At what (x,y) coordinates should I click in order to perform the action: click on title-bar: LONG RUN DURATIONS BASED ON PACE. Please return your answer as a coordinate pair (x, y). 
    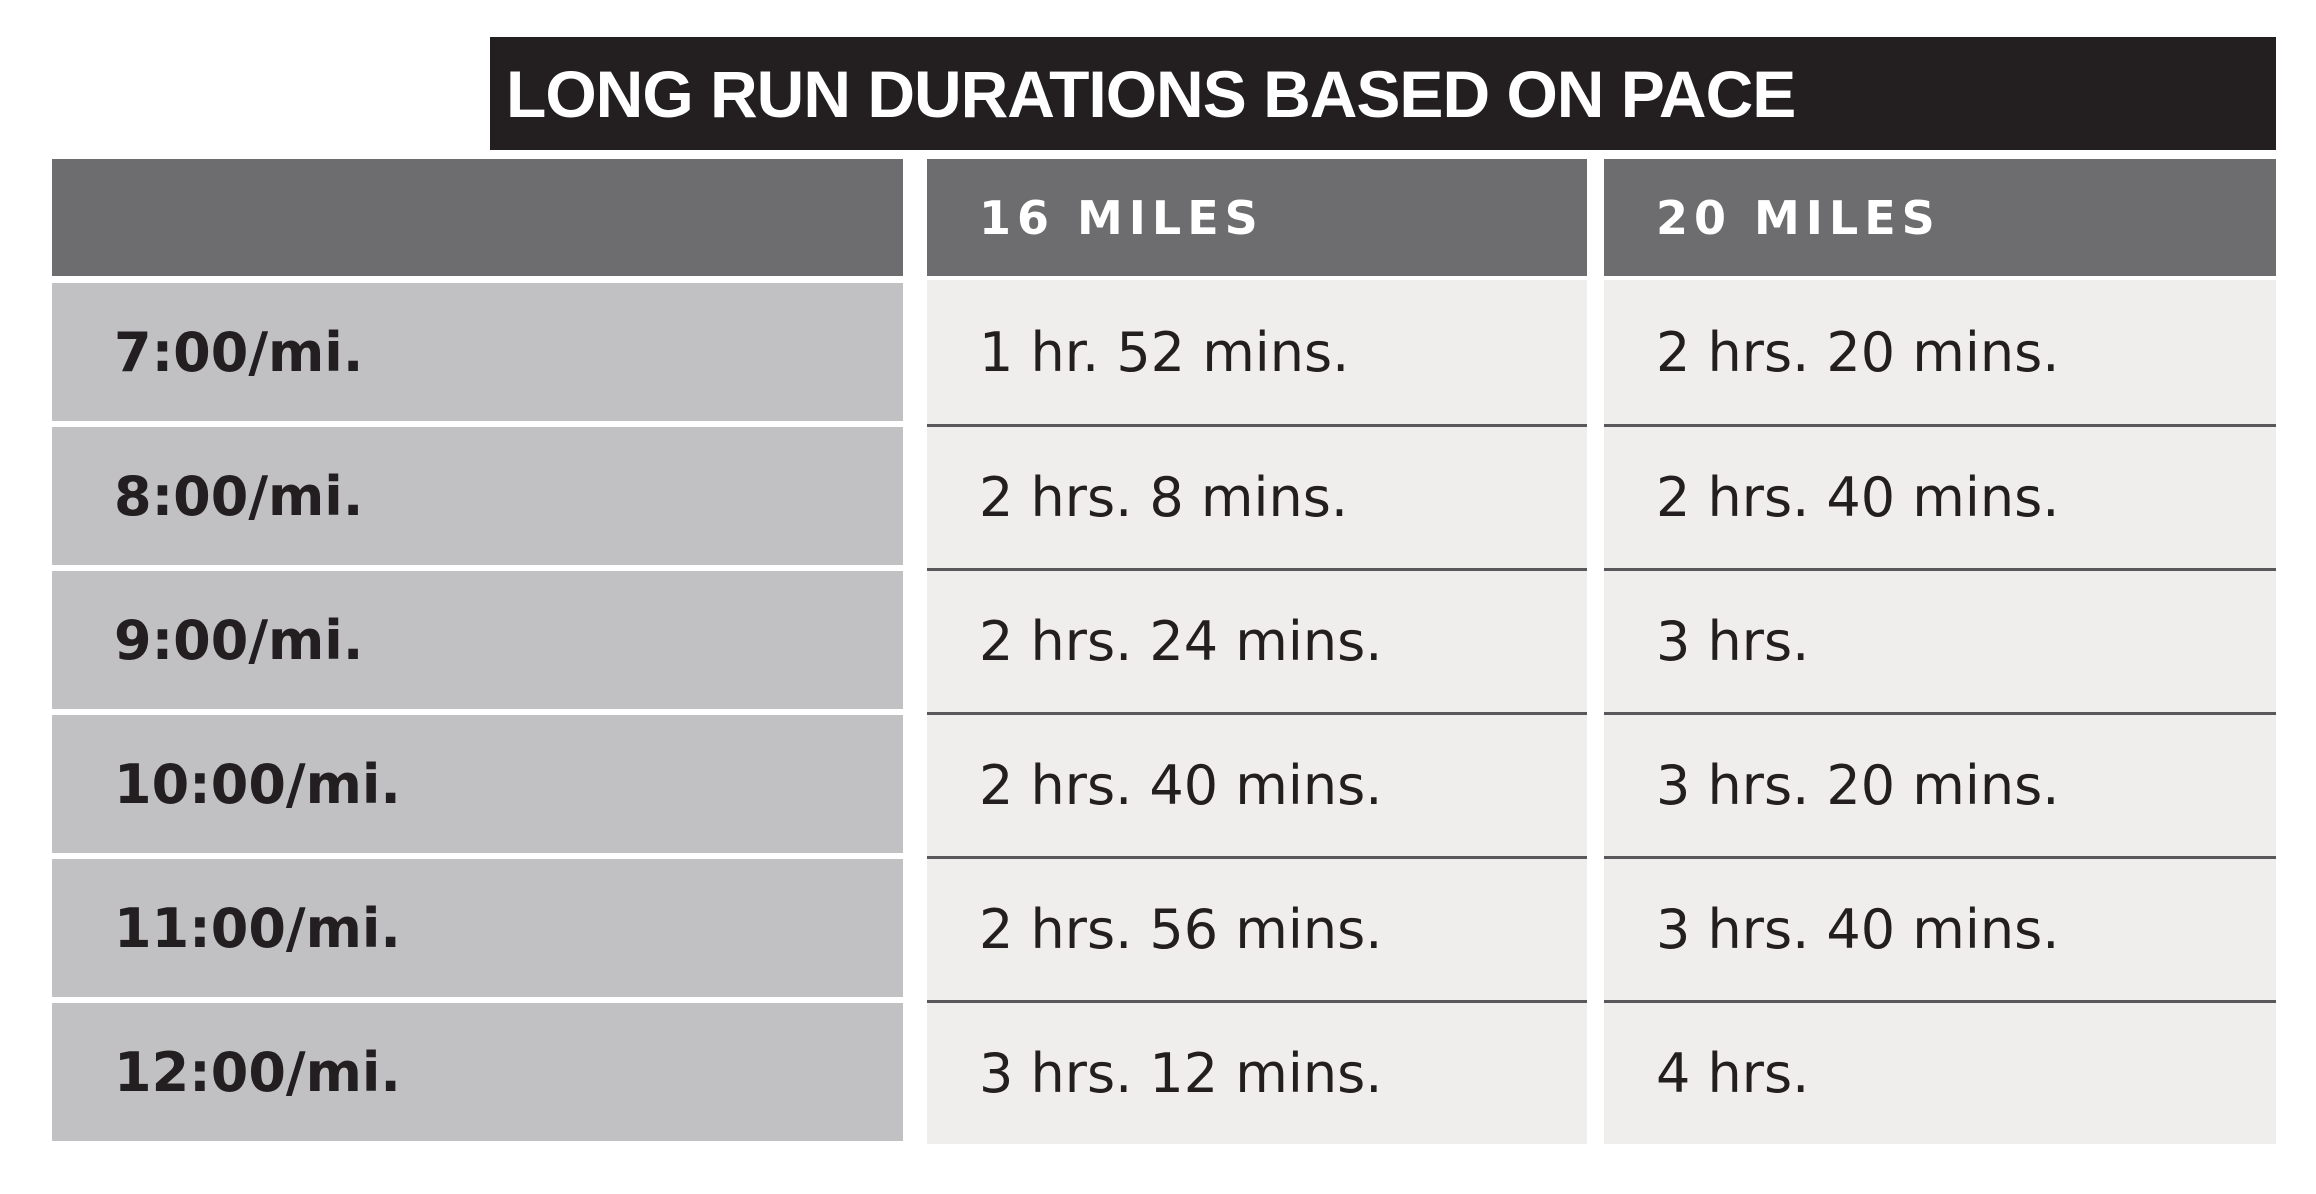
    Looking at the image, I should click on (1383, 93).